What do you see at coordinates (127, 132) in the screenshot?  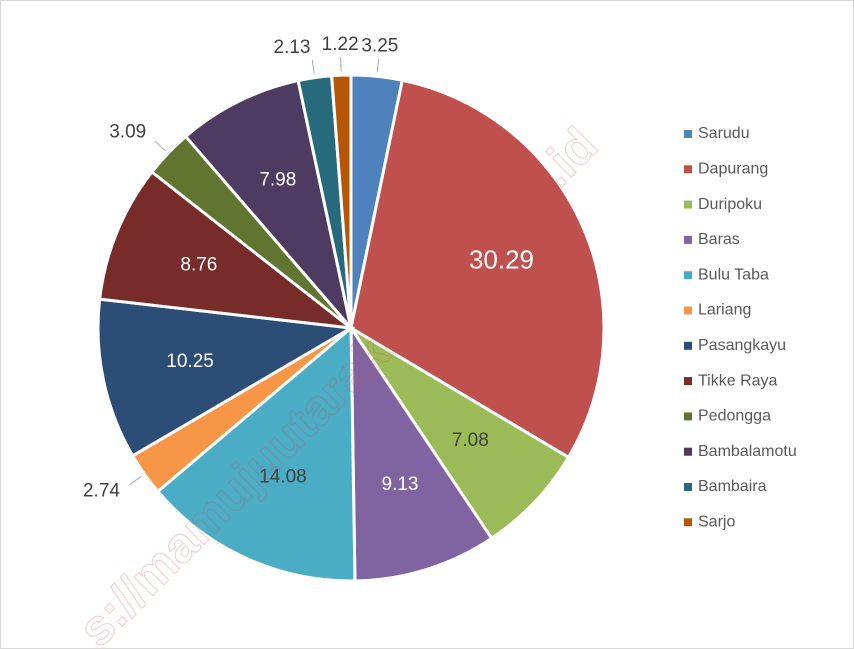 I see `data-label: 3.09` at bounding box center [127, 132].